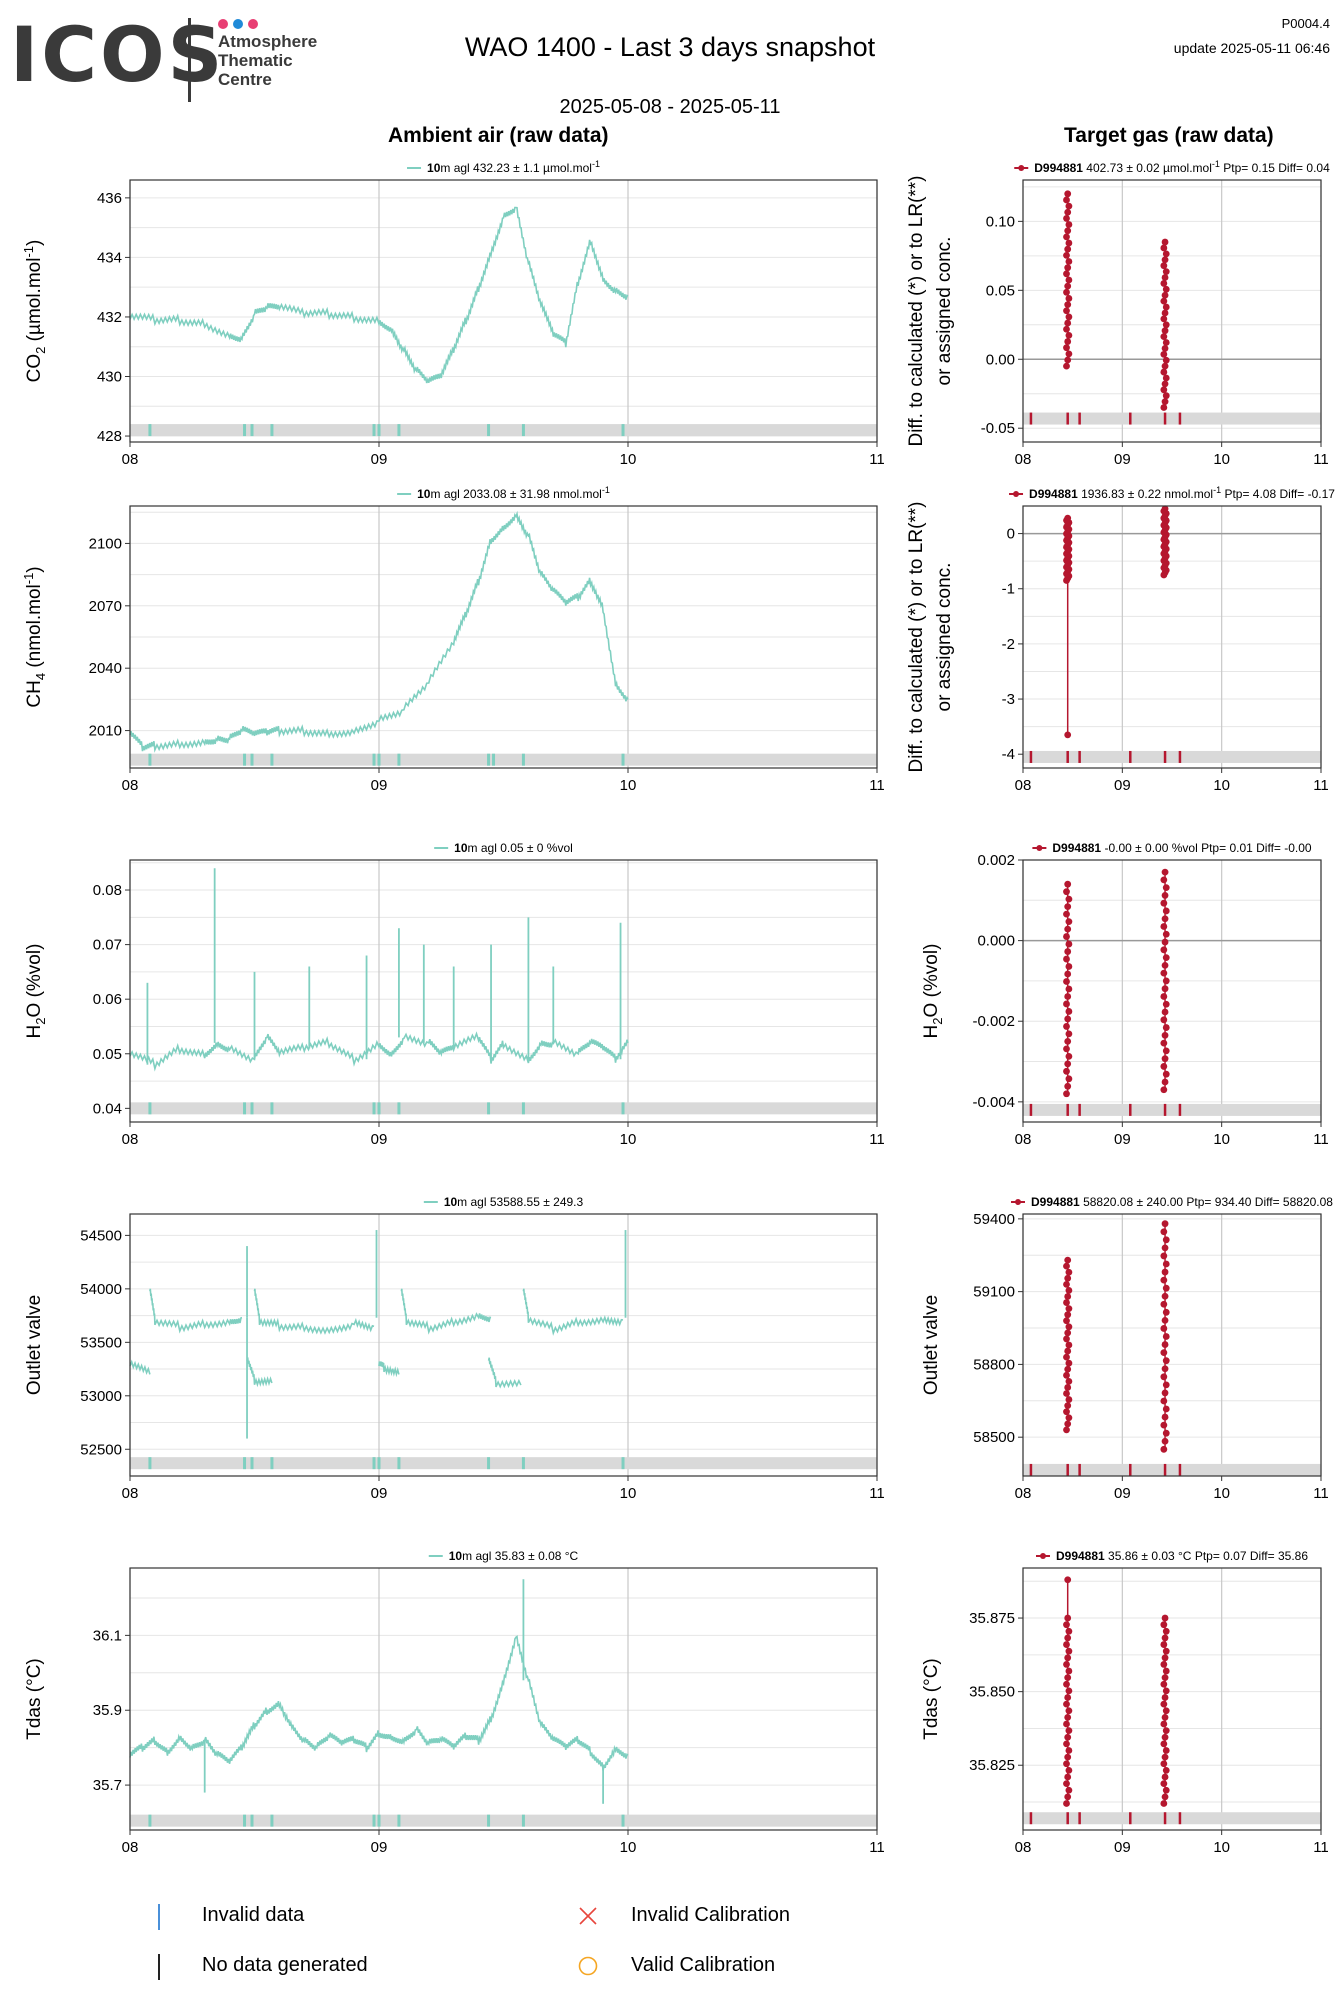 This screenshot has width=1340, height=2000. Describe the element at coordinates (101, 1396) in the screenshot. I see `y-tick-label: 53000` at that location.